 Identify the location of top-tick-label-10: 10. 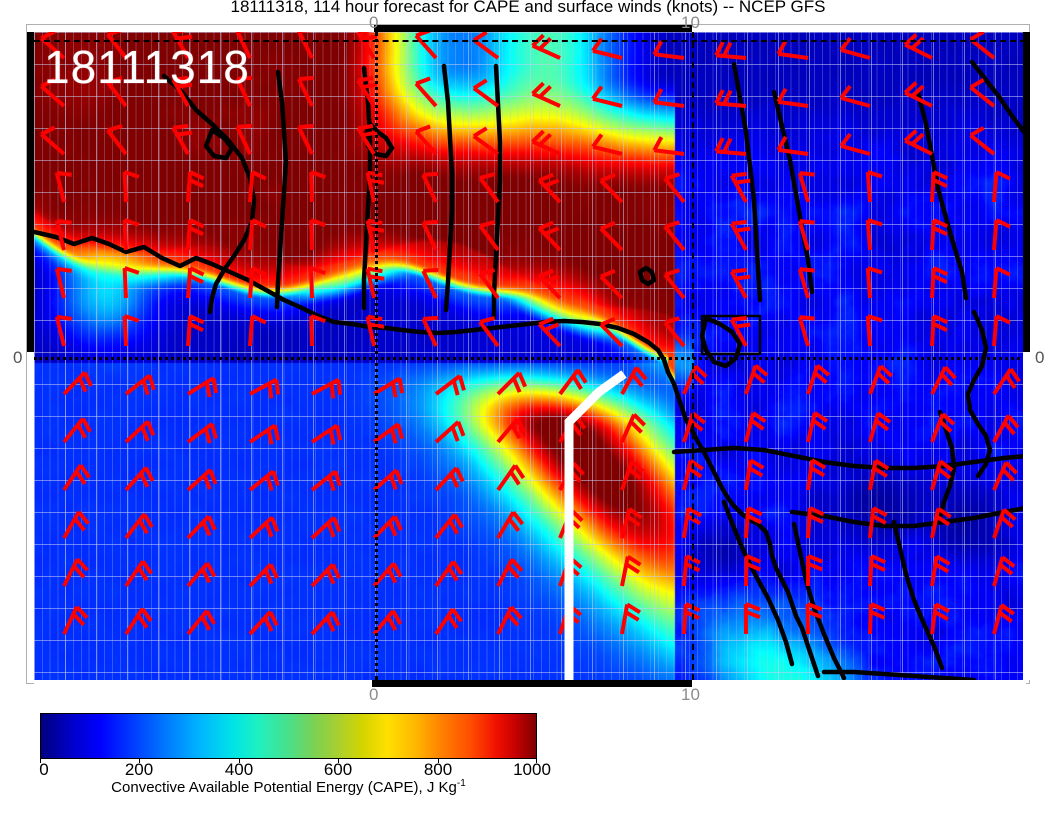
(690, 22).